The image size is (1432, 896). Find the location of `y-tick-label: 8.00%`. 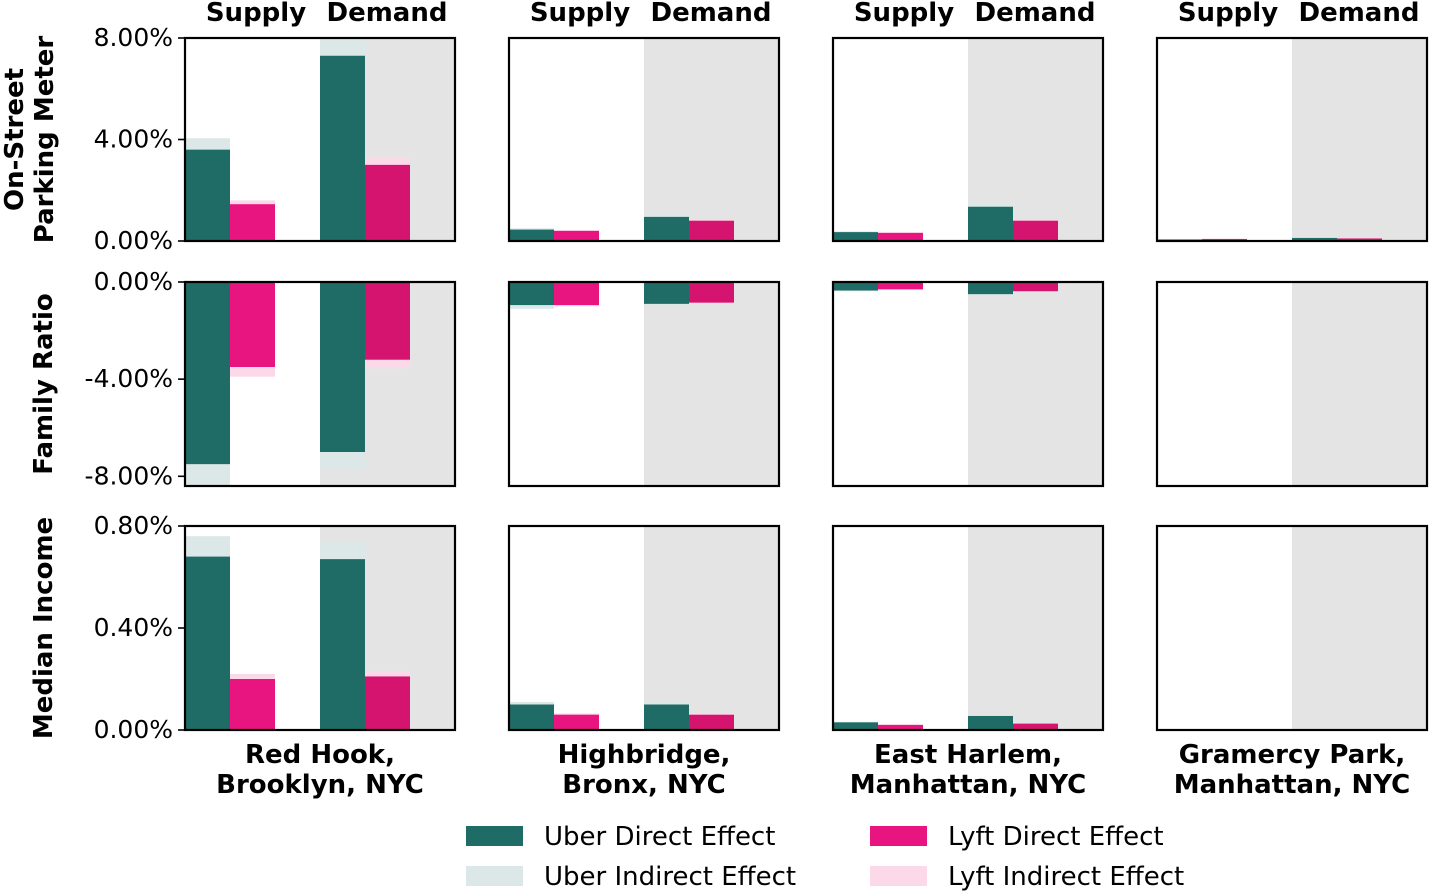

y-tick-label: 8.00% is located at coordinates (133, 37).